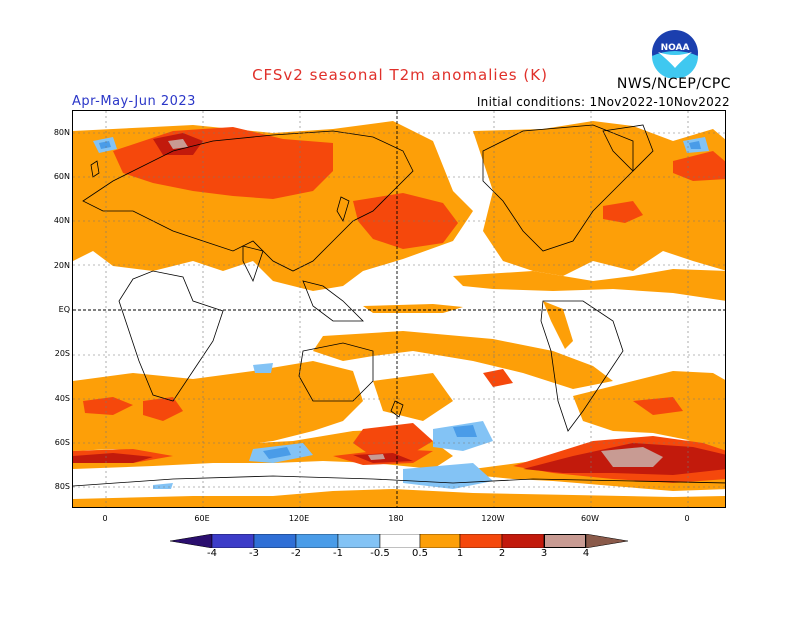  What do you see at coordinates (380, 553) in the screenshot?
I see `colorbar-label-neg05: -0.5` at bounding box center [380, 553].